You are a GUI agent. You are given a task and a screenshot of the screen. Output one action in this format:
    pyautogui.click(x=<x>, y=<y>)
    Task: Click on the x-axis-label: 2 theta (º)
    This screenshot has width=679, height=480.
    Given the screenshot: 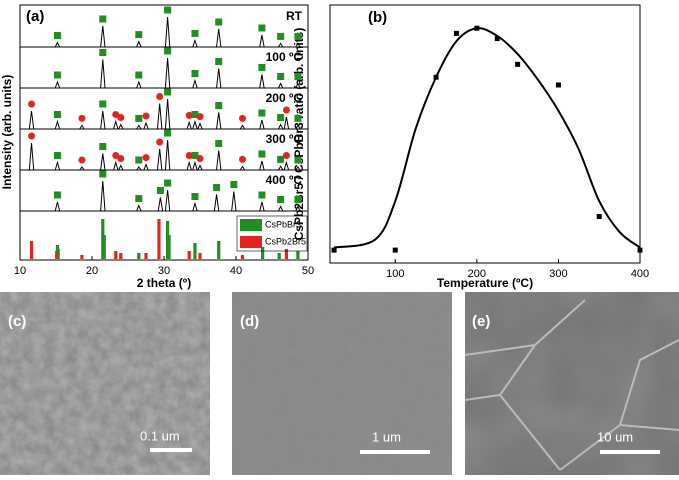 What is the action you would take?
    pyautogui.click(x=164, y=283)
    